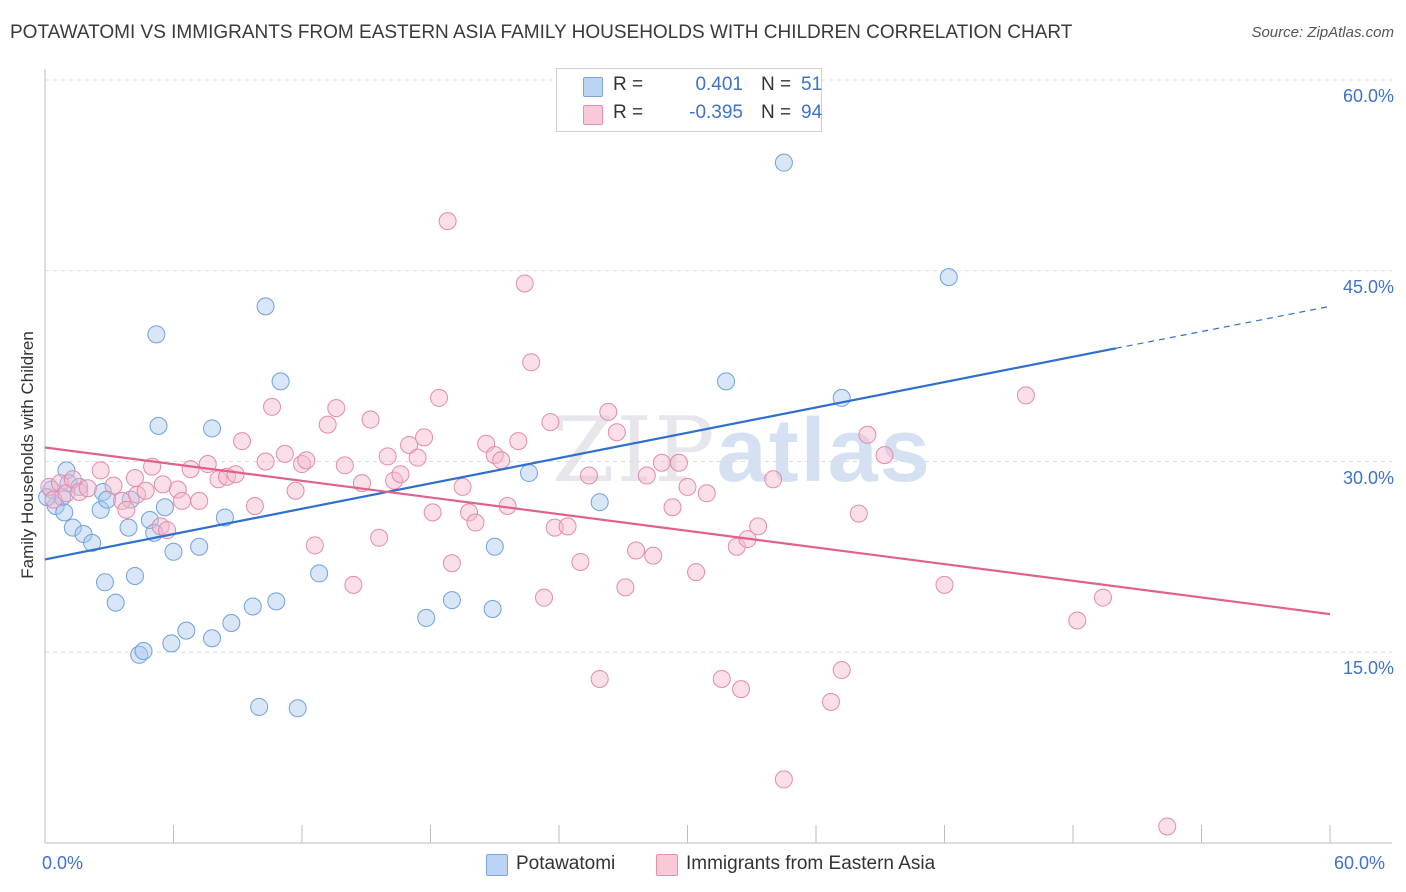 The height and width of the screenshot is (892, 1406). Describe the element at coordinates (1368, 96) in the screenshot. I see `y-tick-label: 60.0%` at that location.